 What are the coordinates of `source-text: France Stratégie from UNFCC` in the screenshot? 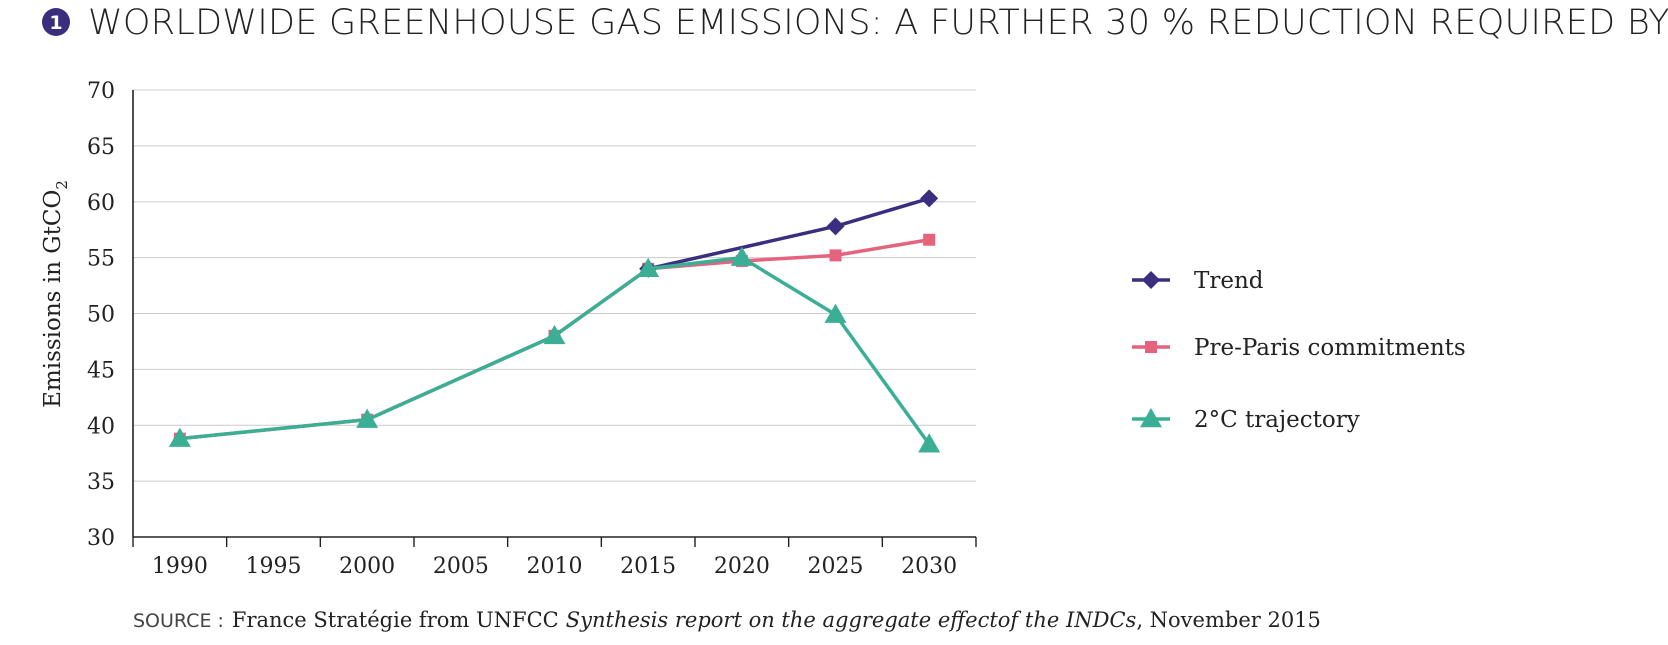 It's located at (395, 620).